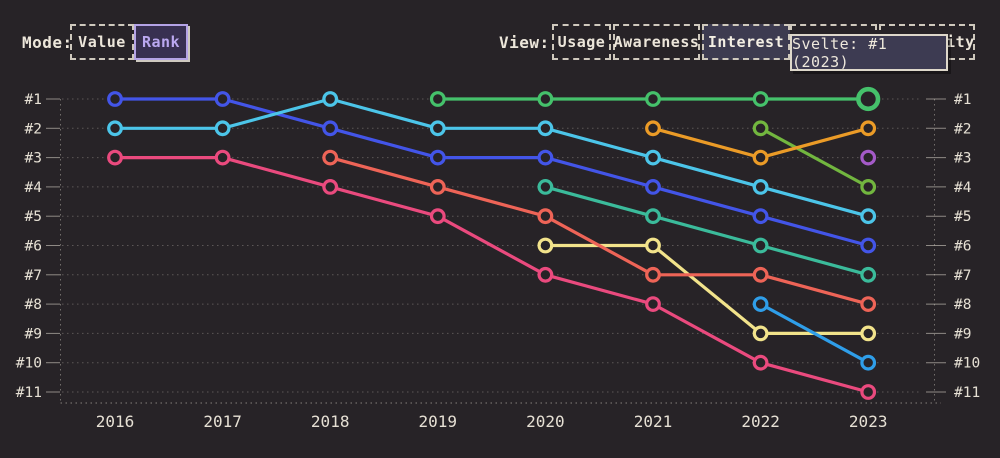 The image size is (1000, 458). Describe the element at coordinates (161, 42) in the screenshot. I see `mode-rank-button: Rank` at that location.